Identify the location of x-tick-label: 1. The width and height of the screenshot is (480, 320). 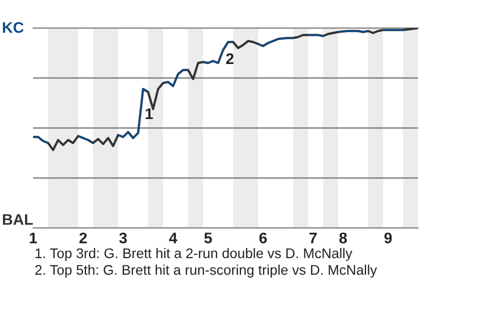
(33, 238).